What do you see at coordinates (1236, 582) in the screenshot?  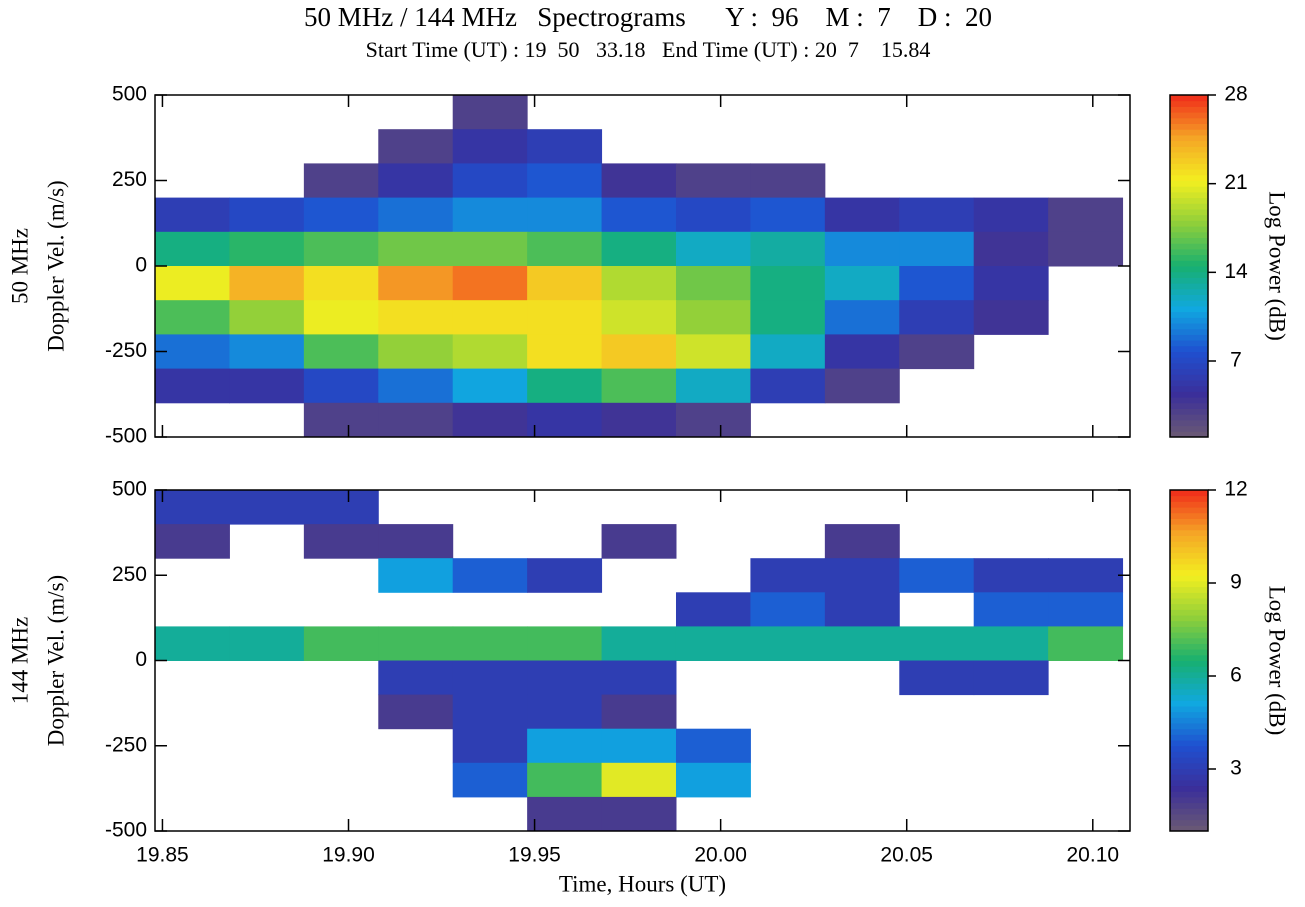 I see `colorbar-tick-label: 9` at bounding box center [1236, 582].